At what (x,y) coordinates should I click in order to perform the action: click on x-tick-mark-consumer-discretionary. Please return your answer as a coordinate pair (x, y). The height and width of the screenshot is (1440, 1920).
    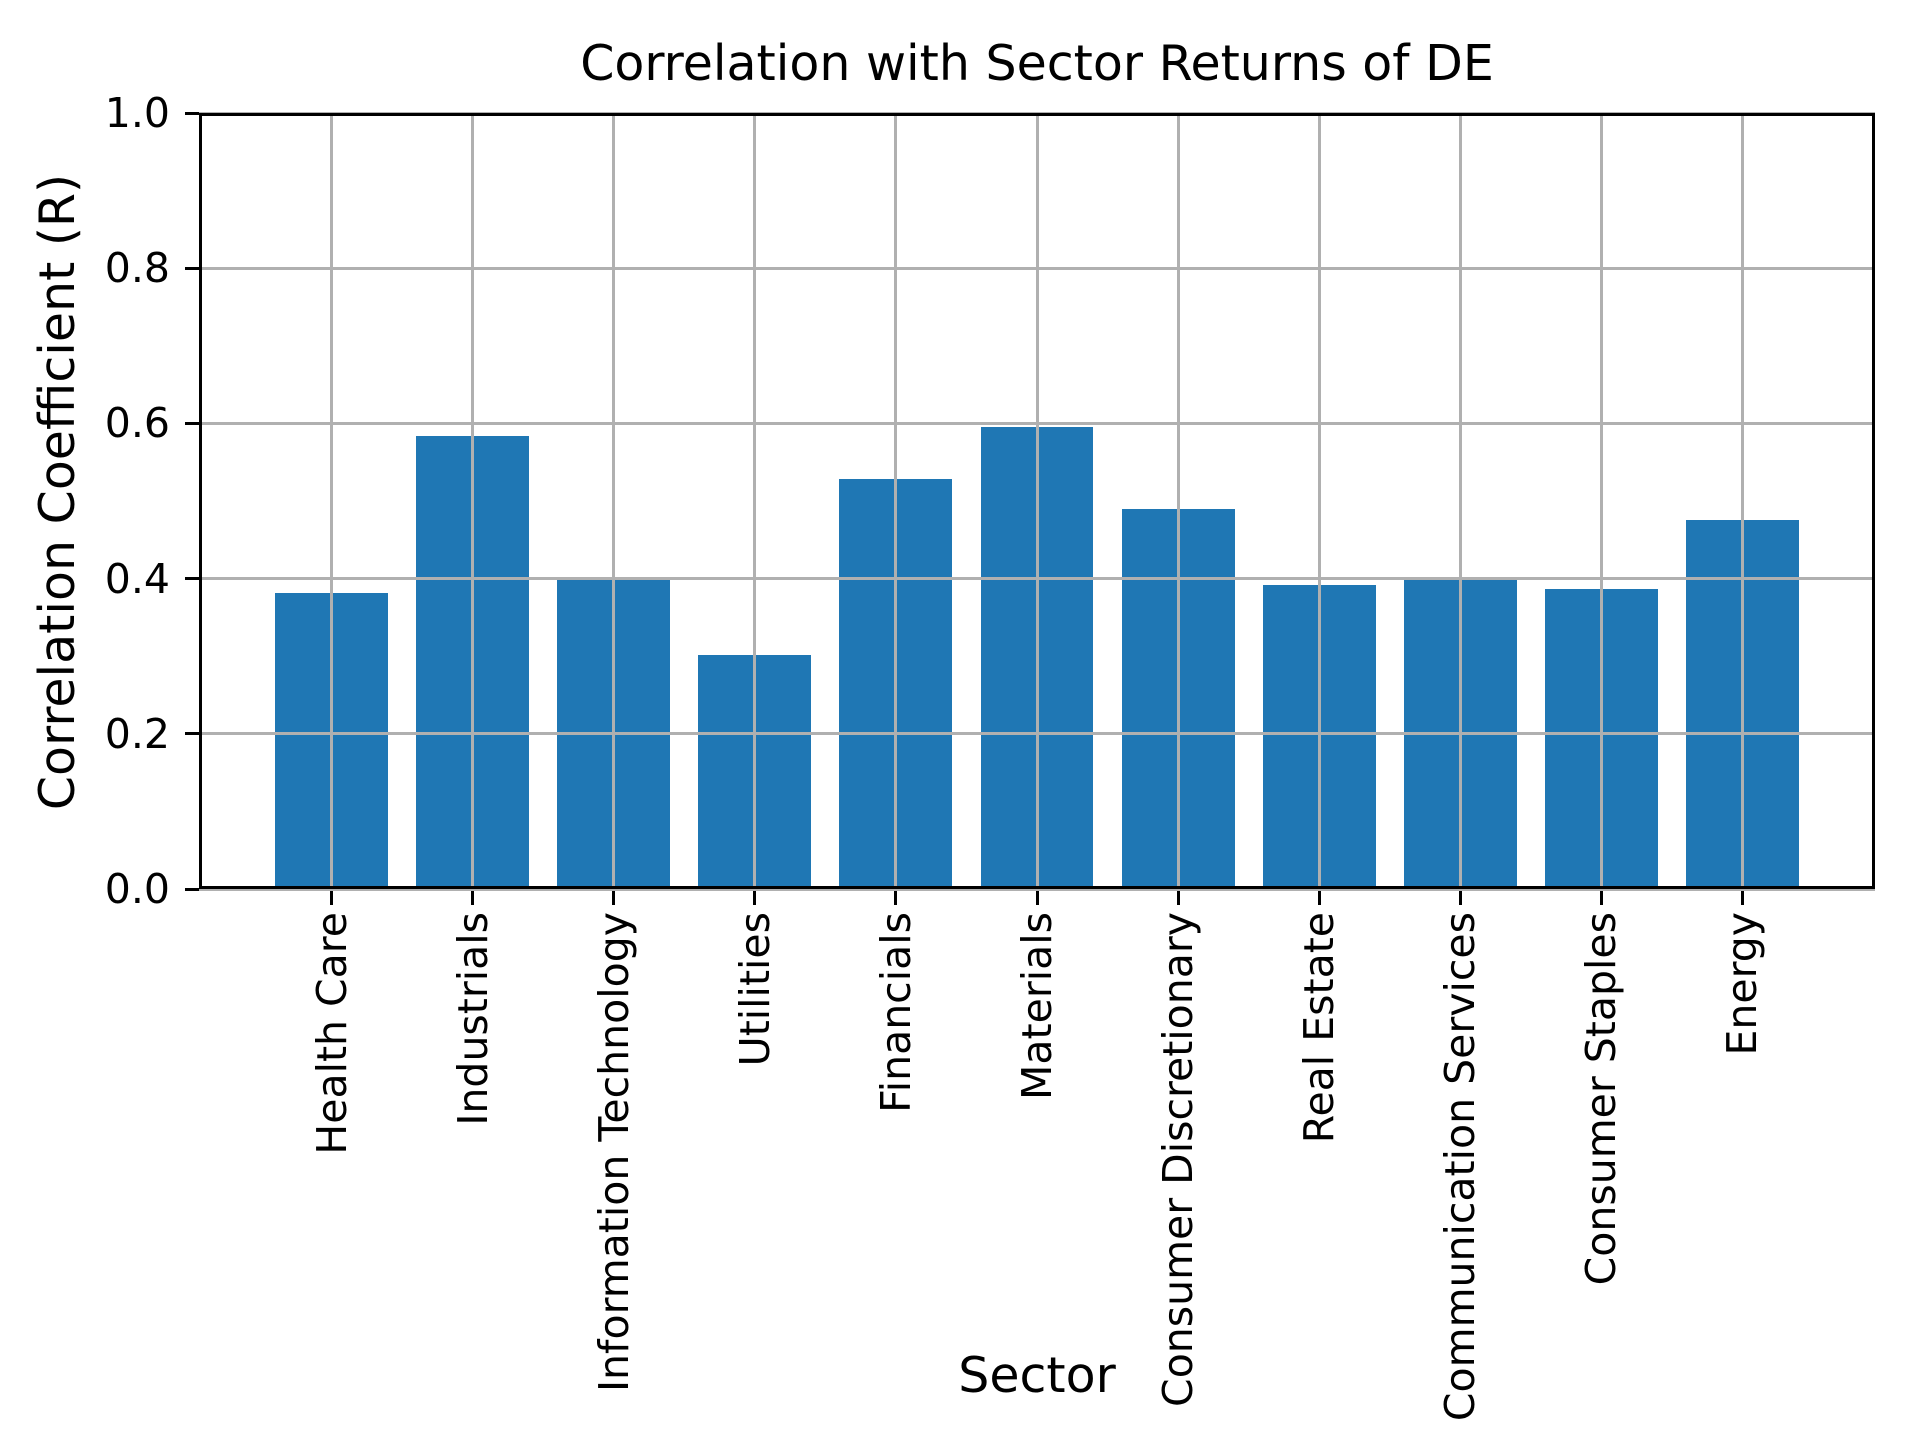
    Looking at the image, I should click on (1178, 897).